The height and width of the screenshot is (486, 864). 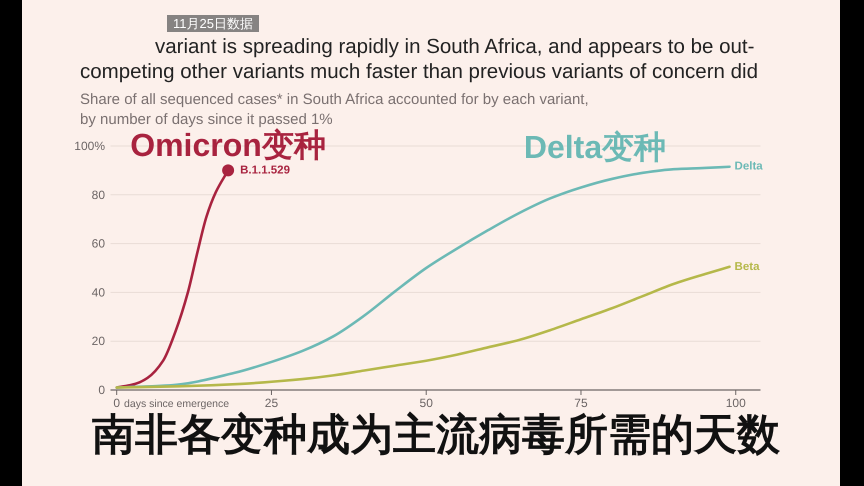 What do you see at coordinates (271, 403) in the screenshot?
I see `x-tick-label: 25` at bounding box center [271, 403].